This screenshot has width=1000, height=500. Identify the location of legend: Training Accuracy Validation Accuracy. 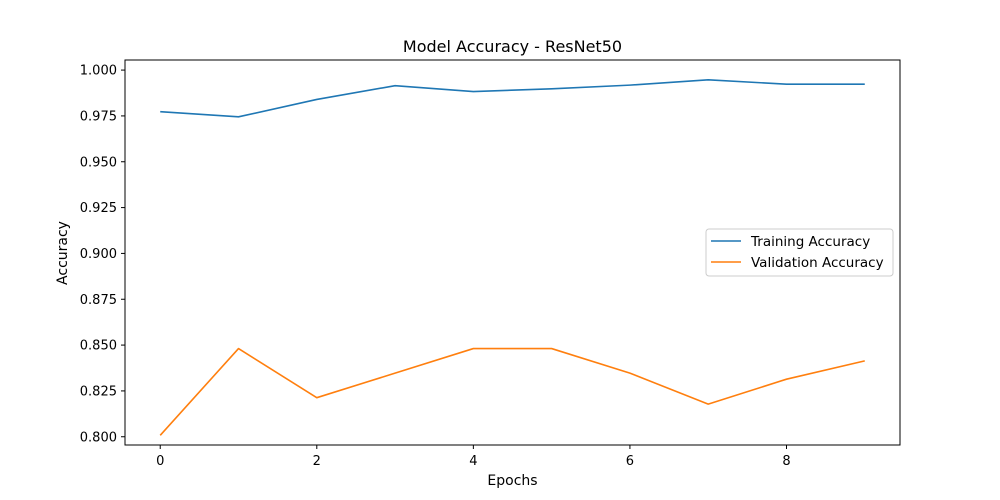
(799, 252).